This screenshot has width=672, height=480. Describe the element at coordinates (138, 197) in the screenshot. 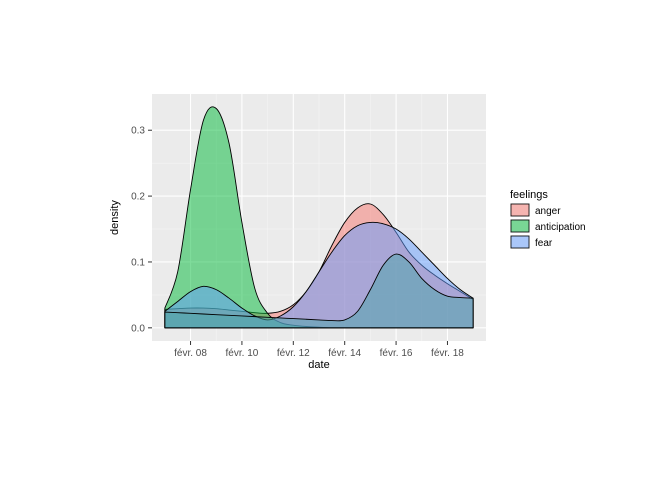

I see `y-tick-label: 0.2` at that location.